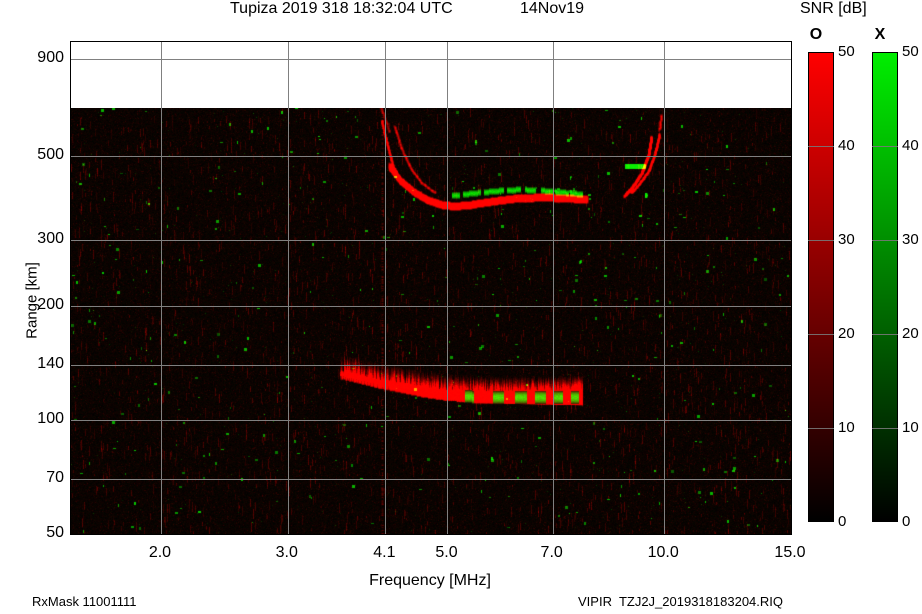 Image resolution: width=922 pixels, height=614 pixels. Describe the element at coordinates (50, 58) in the screenshot. I see `y-axis-tick-label: 900` at that location.